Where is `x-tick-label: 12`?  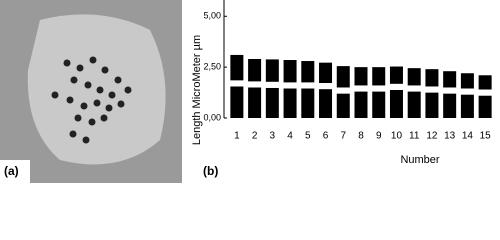 x-tick-label: 12 is located at coordinates (432, 136).